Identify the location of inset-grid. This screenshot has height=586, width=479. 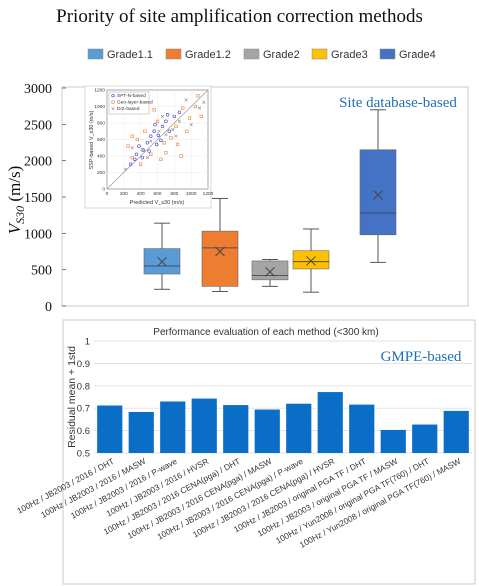
(157, 139).